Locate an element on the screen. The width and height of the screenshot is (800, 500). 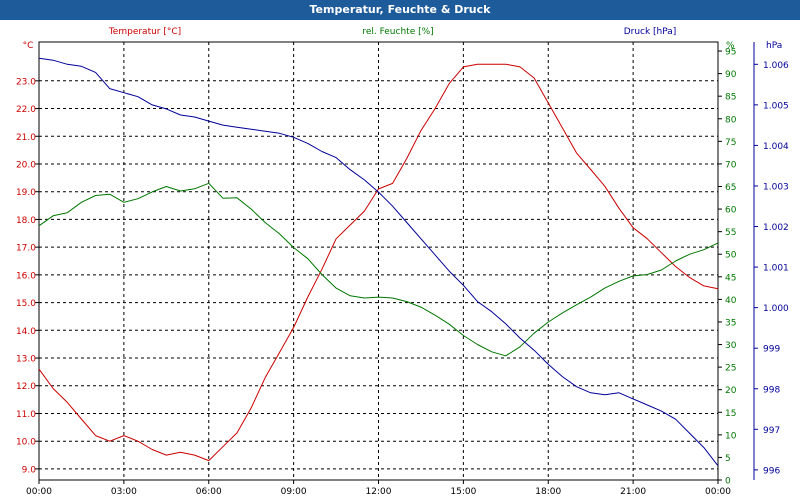
humidity-unit: % is located at coordinates (730, 46).